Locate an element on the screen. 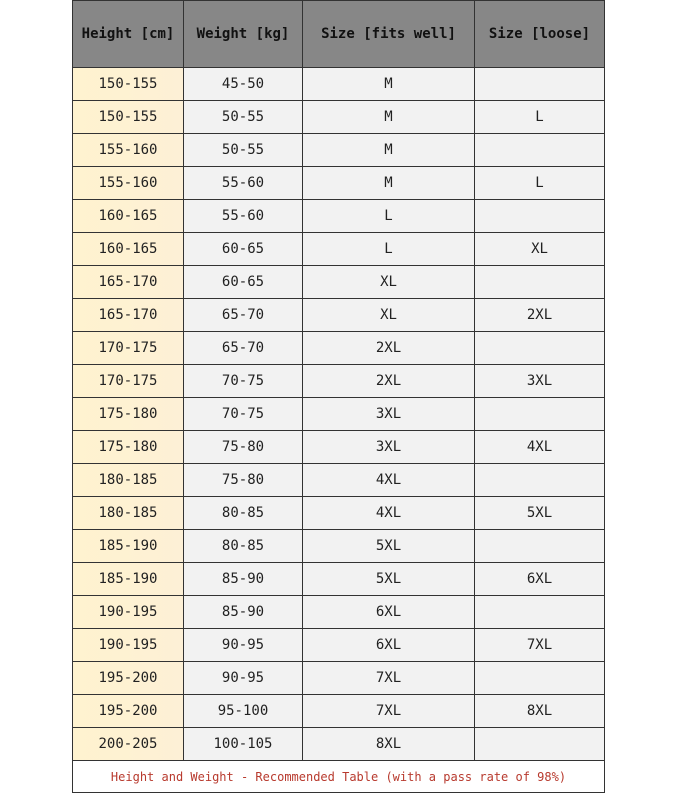 Image resolution: width=676 pixels, height=794 pixels. table-row: 185-190 85-90 5XL 6XL is located at coordinates (338, 579).